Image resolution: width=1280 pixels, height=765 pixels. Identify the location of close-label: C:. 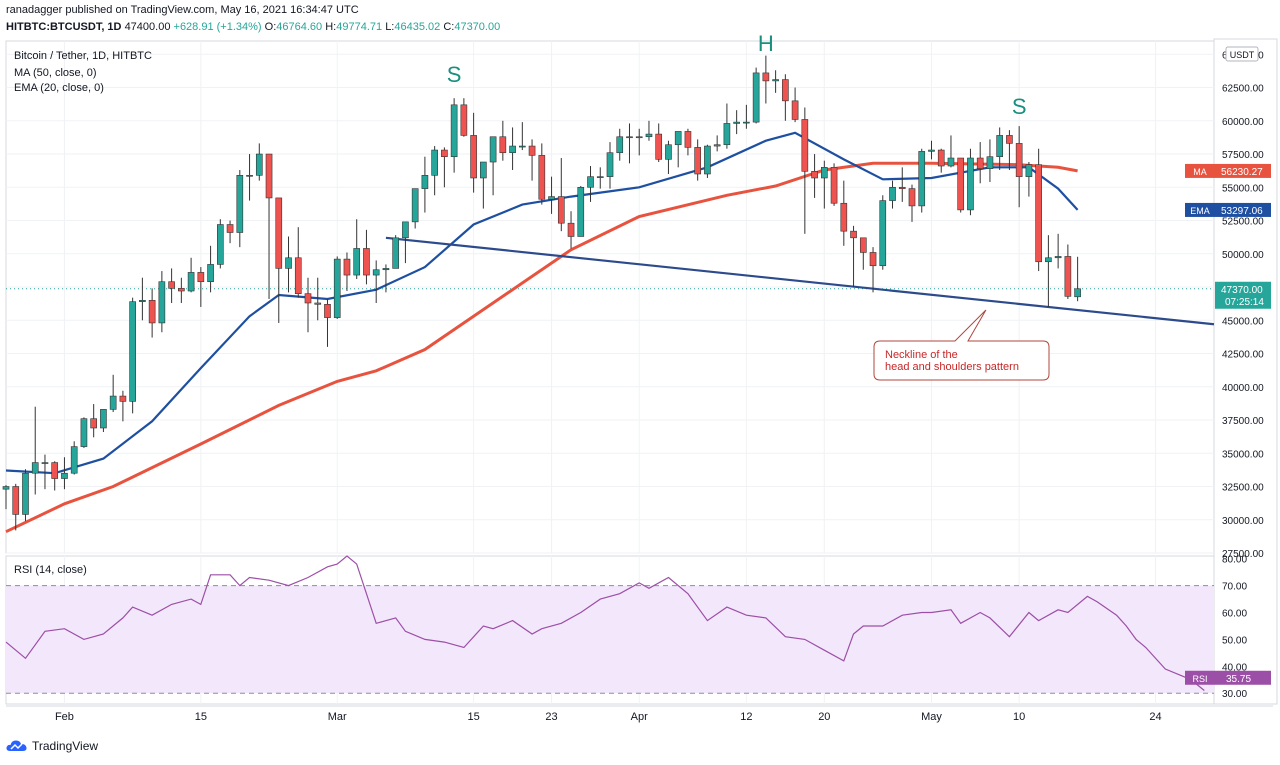
(449, 27).